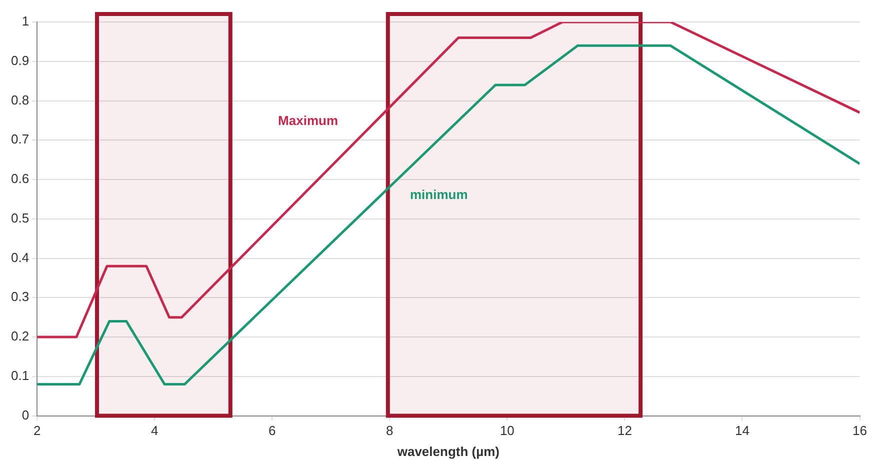 Image resolution: width=878 pixels, height=470 pixels. What do you see at coordinates (20, 139) in the screenshot?
I see `y-tick-label: 0.7` at bounding box center [20, 139].